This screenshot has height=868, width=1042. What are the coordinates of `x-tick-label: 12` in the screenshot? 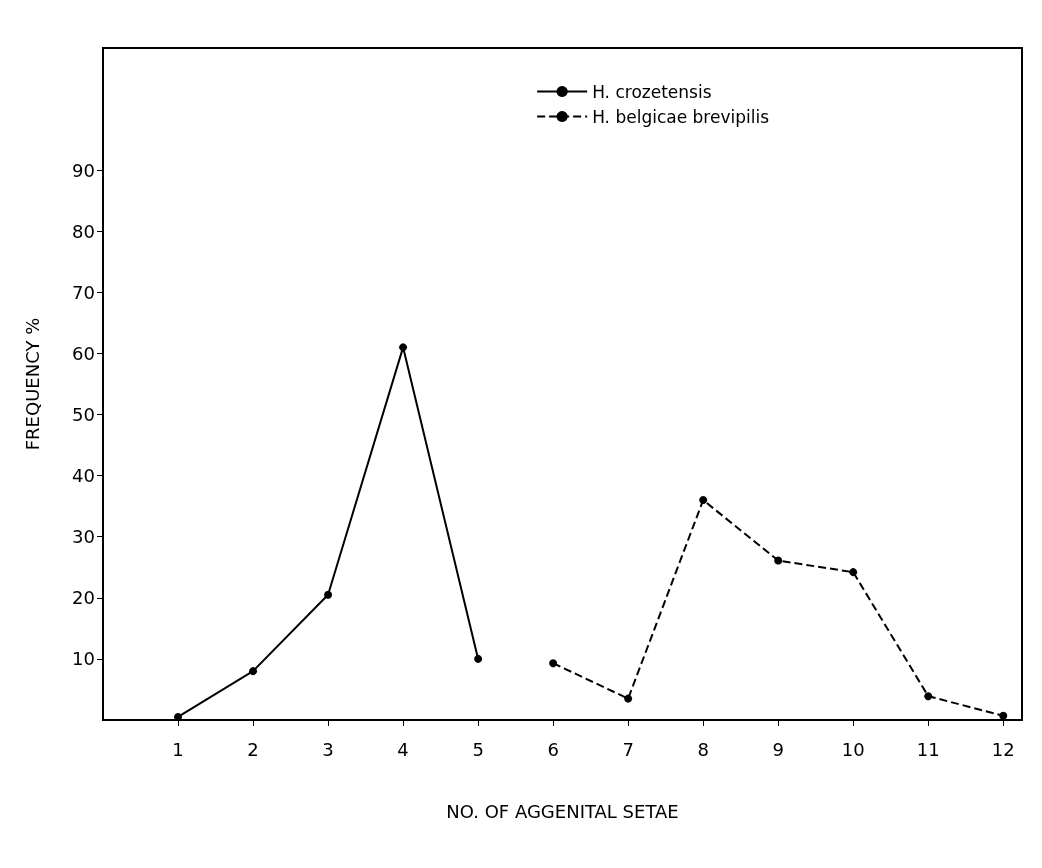 It's located at (1003, 749).